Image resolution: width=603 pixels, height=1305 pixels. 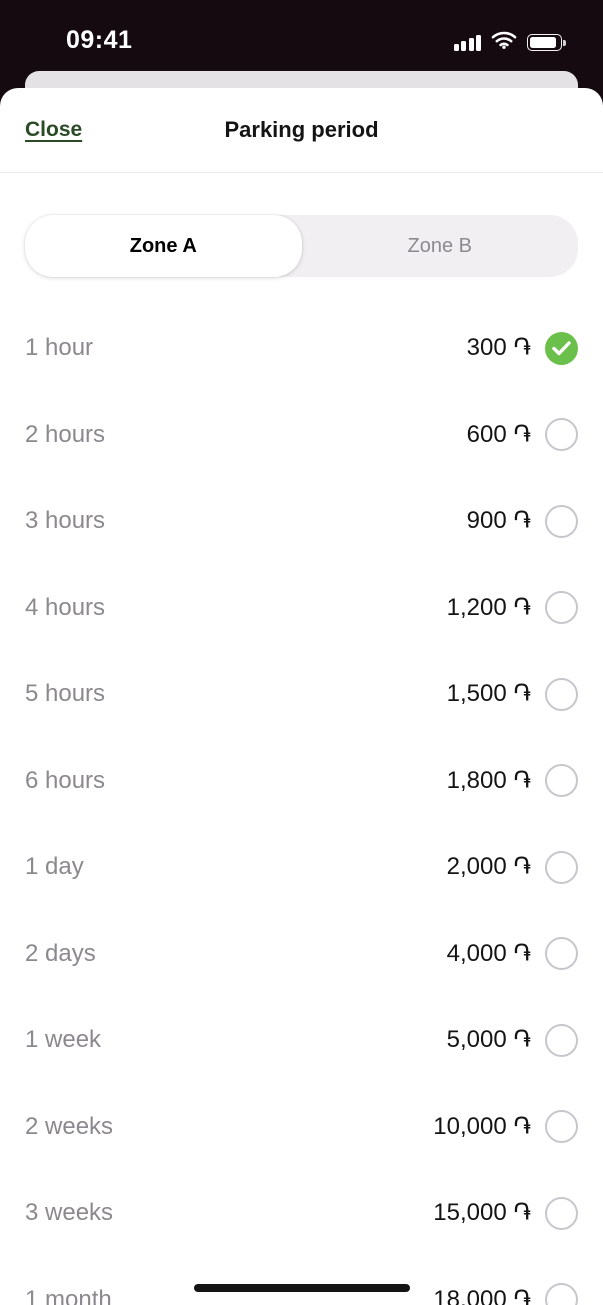 What do you see at coordinates (301, 781) in the screenshot?
I see `period-row: 6 hours 1,800 ֏` at bounding box center [301, 781].